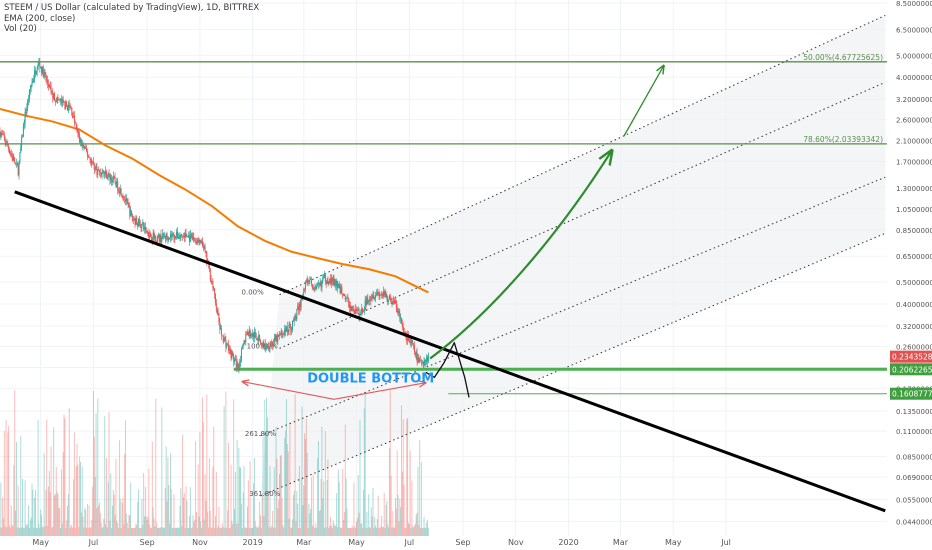 The height and width of the screenshot is (550, 932). I want to click on ema-indicator-label: EMA (200, close), so click(40, 18).